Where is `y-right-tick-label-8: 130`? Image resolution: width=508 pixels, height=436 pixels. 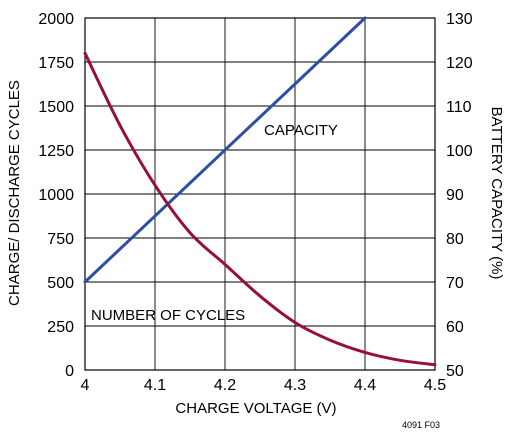 y-right-tick-label-8: 130 is located at coordinates (459, 19).